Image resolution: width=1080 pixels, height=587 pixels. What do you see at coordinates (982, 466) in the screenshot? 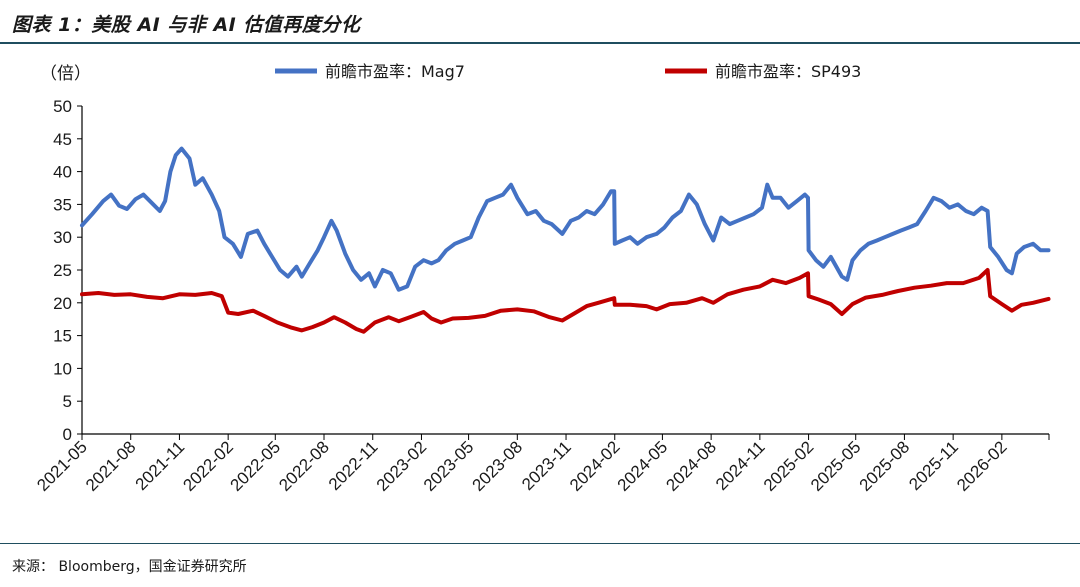
I see `x-tick-label: 2026-02` at bounding box center [982, 466].